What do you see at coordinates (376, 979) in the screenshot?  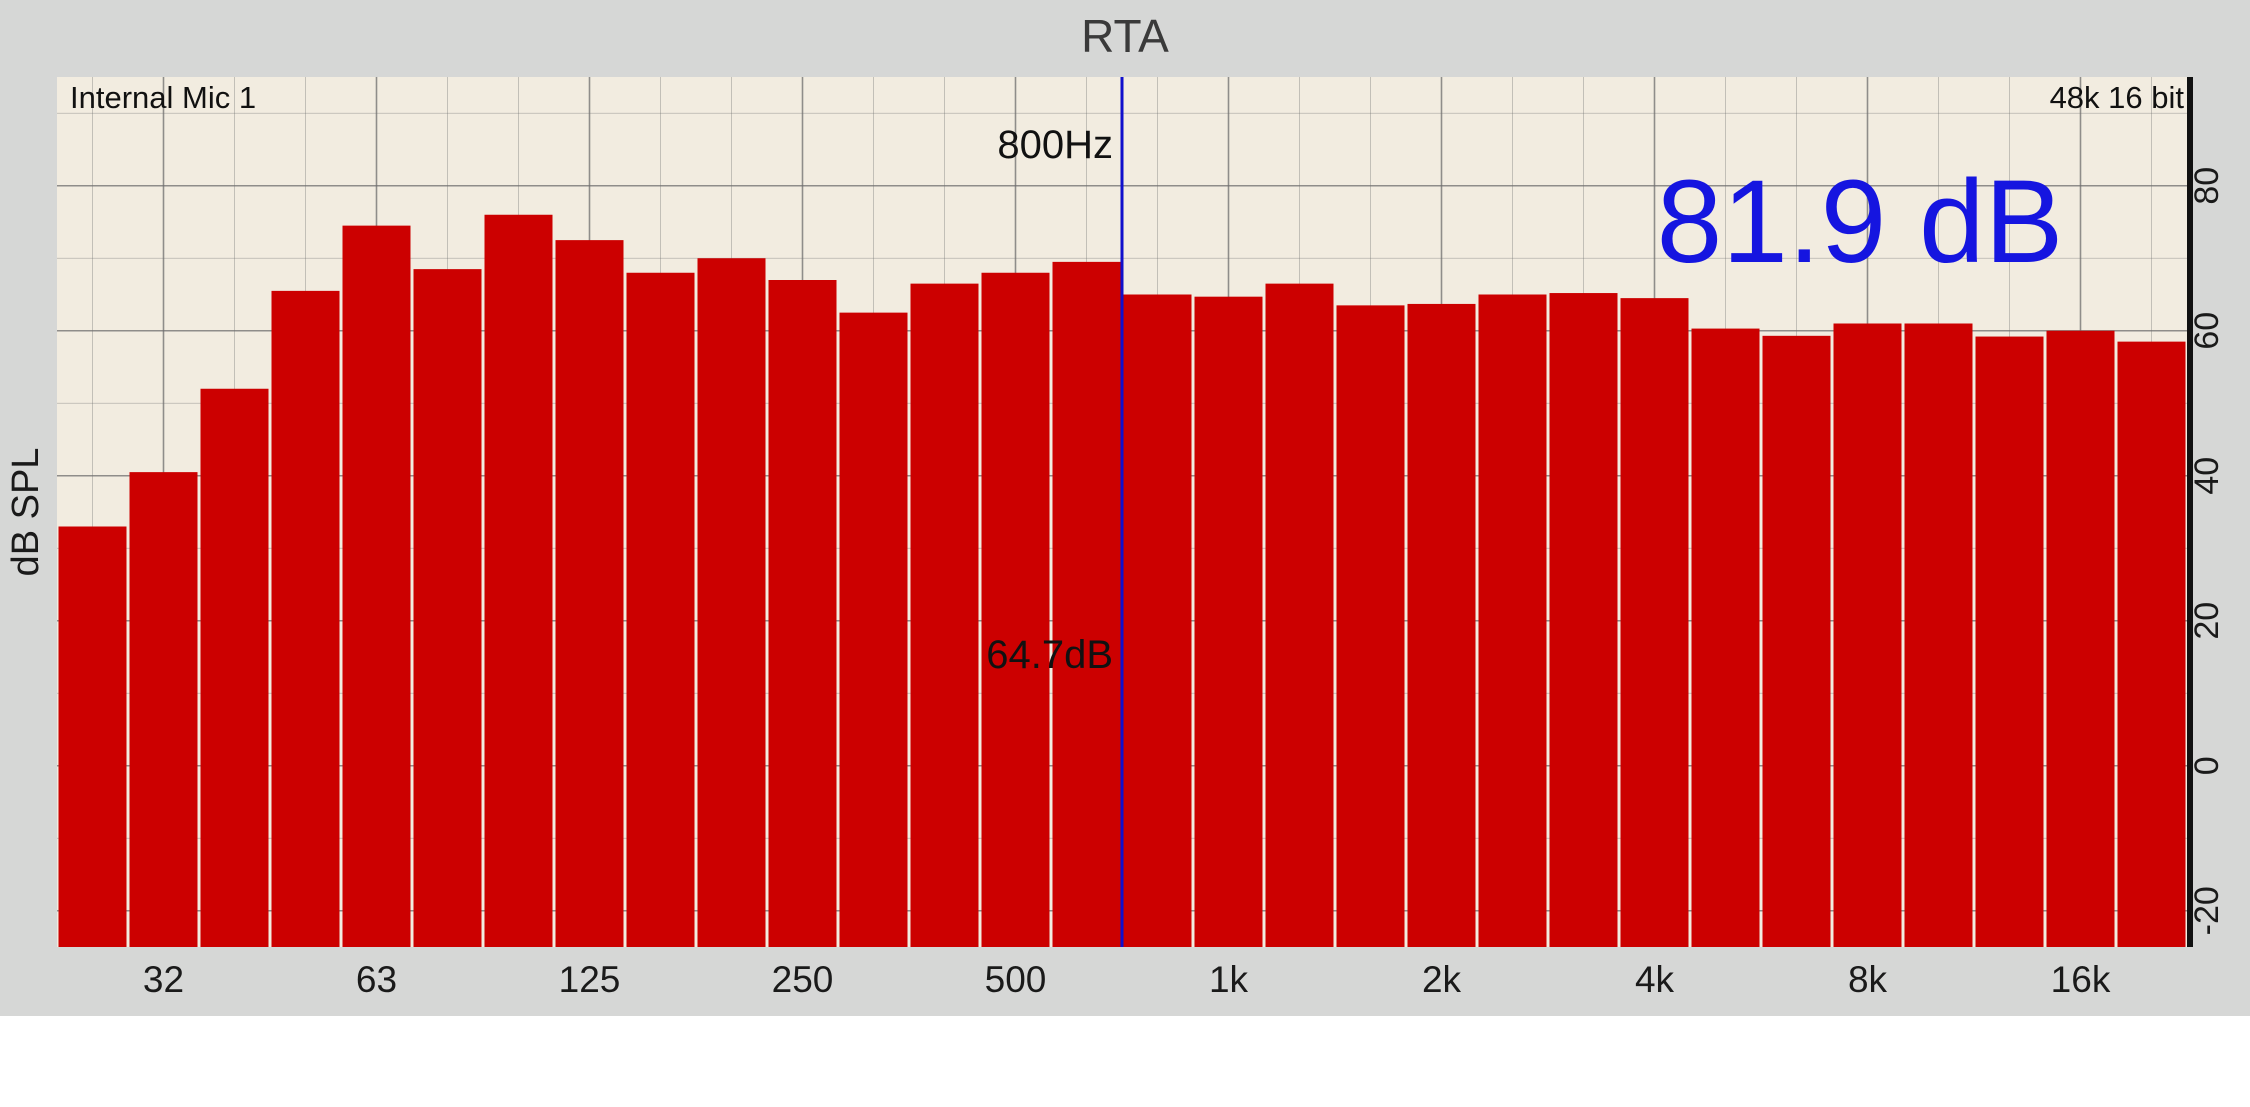 I see `x-tick-label: 63` at bounding box center [376, 979].